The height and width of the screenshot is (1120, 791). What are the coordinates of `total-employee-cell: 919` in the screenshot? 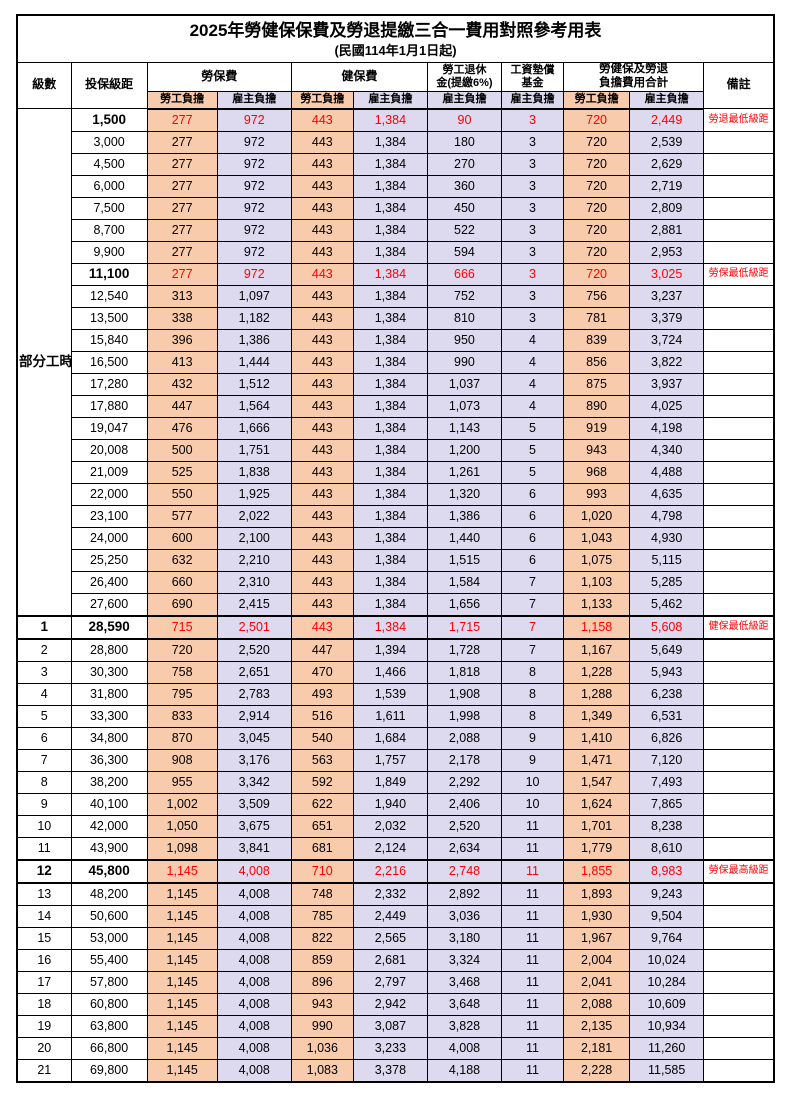 It's located at (597, 428).